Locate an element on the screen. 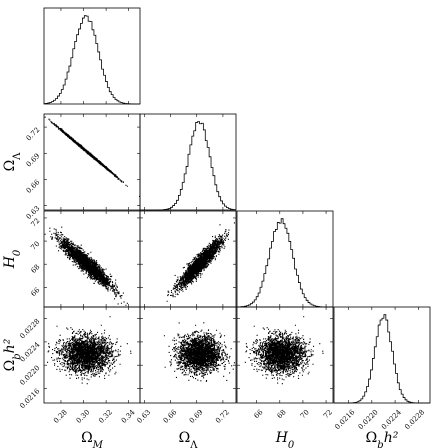  scatter-panel-h0-obh2 is located at coordinates (285, 355).